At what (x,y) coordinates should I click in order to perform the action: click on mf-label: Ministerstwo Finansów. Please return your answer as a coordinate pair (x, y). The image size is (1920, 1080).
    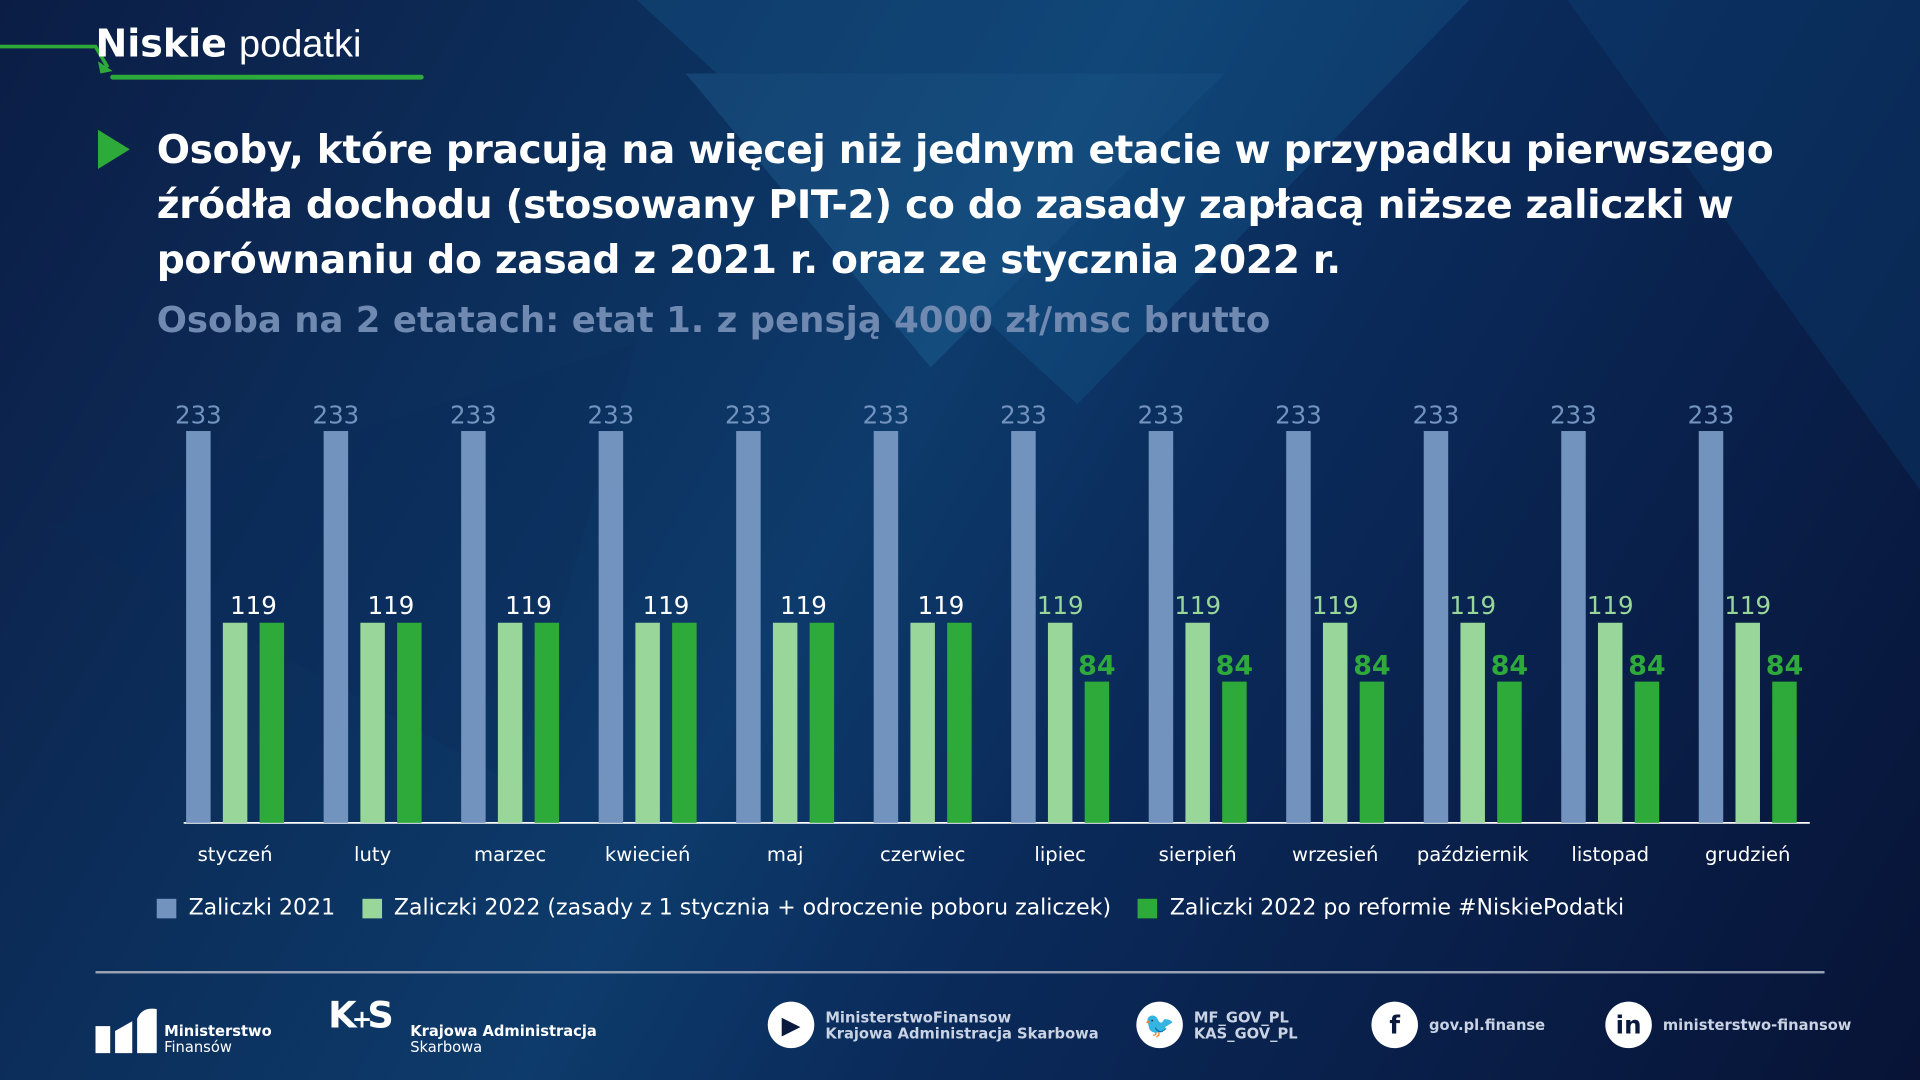
    Looking at the image, I should click on (218, 1039).